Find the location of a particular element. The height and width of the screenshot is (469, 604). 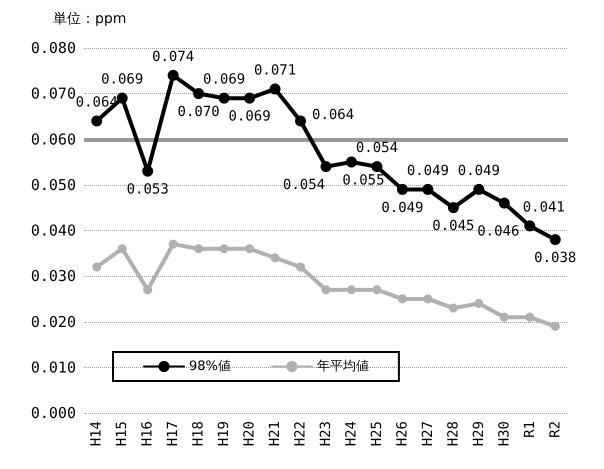

legend-label: 年平均値 is located at coordinates (342, 366).